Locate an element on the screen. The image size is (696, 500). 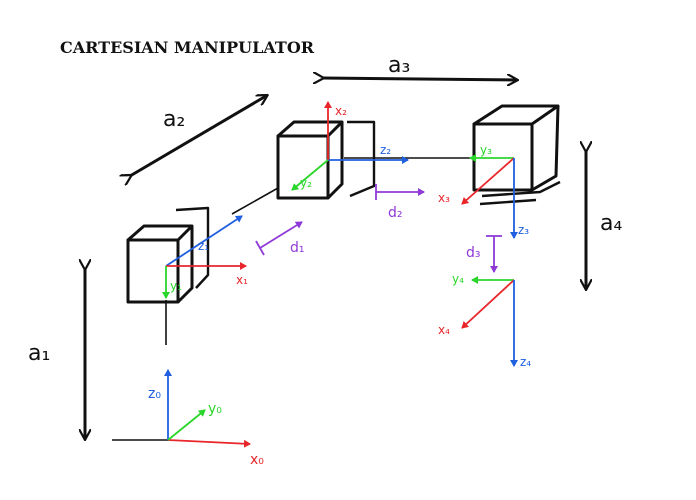
label-z2: z₂ is located at coordinates (385, 150).